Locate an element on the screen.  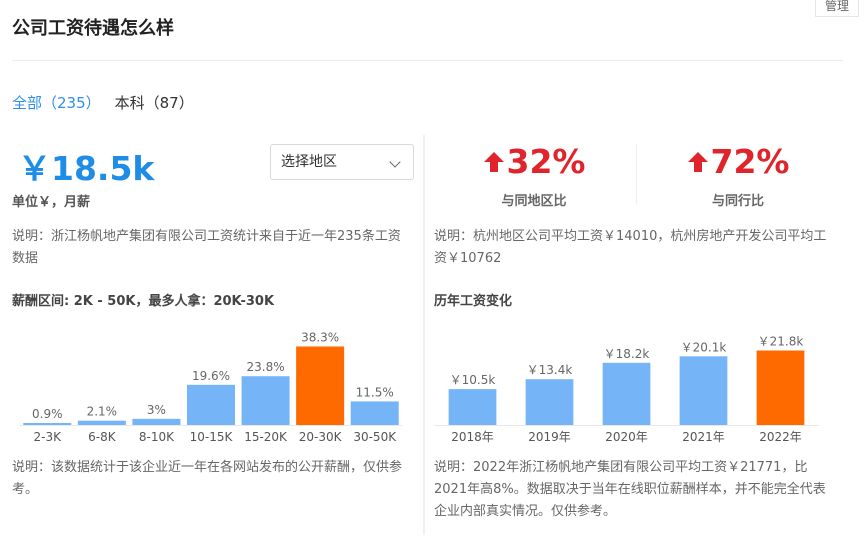
bar-value-label: ￥20.1k is located at coordinates (704, 347).